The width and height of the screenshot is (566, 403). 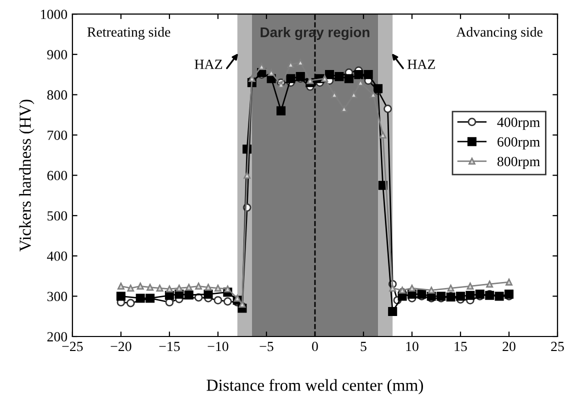 I want to click on annotation: Advancing side, so click(x=499, y=33).